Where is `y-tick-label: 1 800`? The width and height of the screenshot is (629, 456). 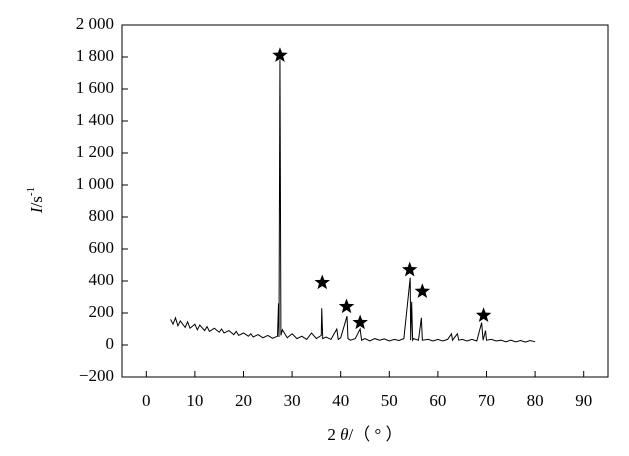
y-tick-label: 1 800 is located at coordinates (95, 55).